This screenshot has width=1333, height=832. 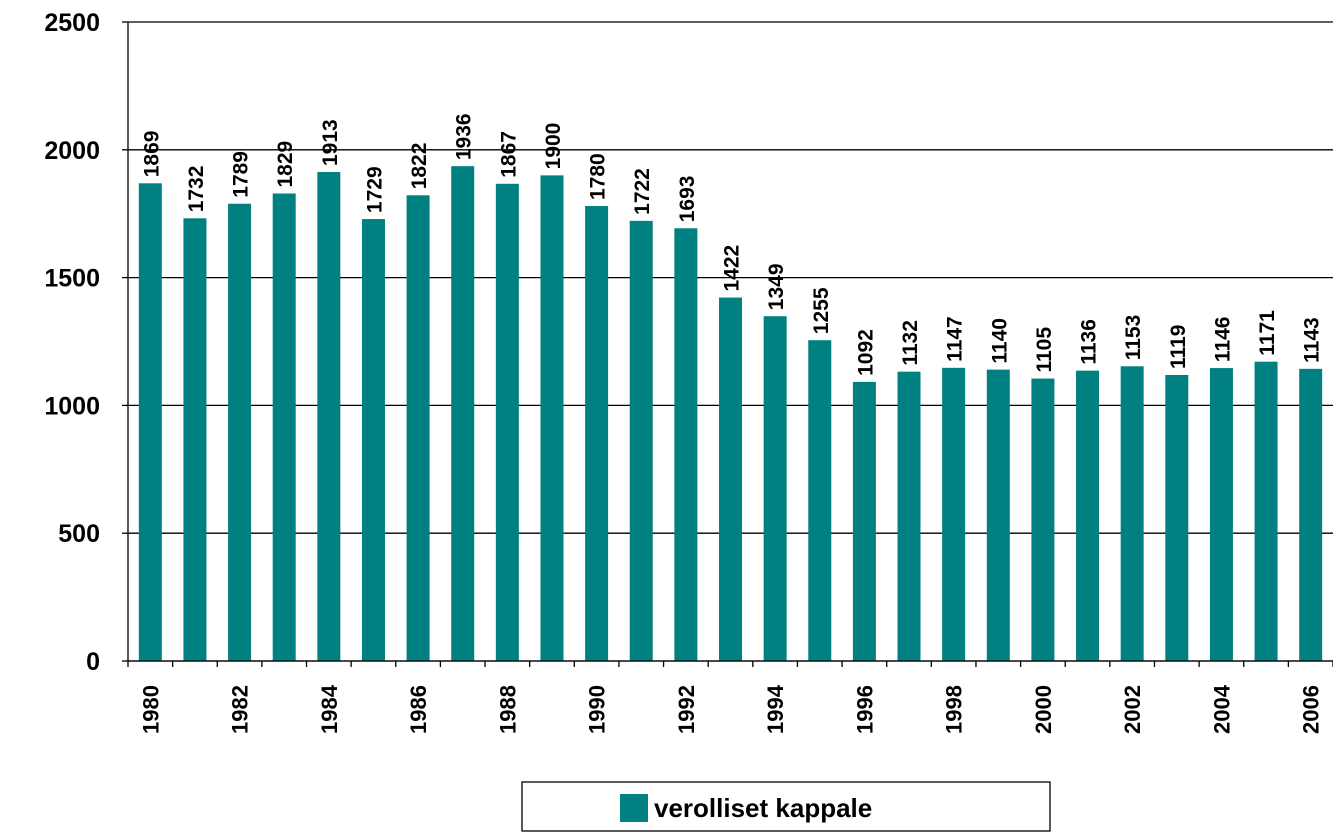 I want to click on value-label: 1729, so click(x=374, y=189).